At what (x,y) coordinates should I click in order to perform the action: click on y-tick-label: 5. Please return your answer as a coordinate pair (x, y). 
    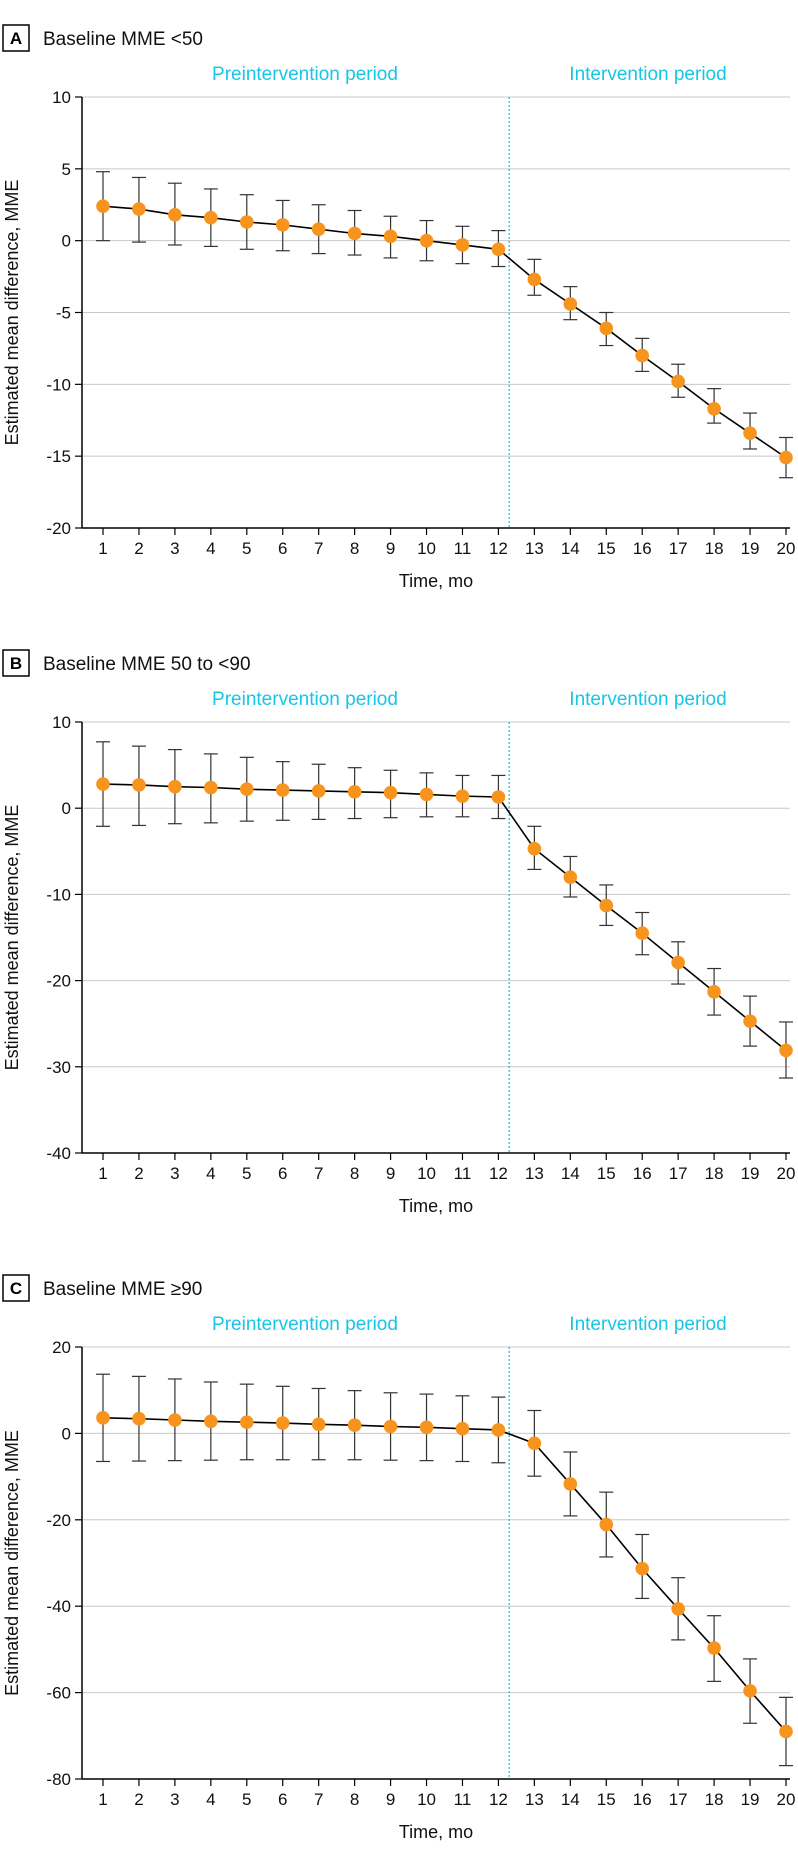
    Looking at the image, I should click on (66, 169).